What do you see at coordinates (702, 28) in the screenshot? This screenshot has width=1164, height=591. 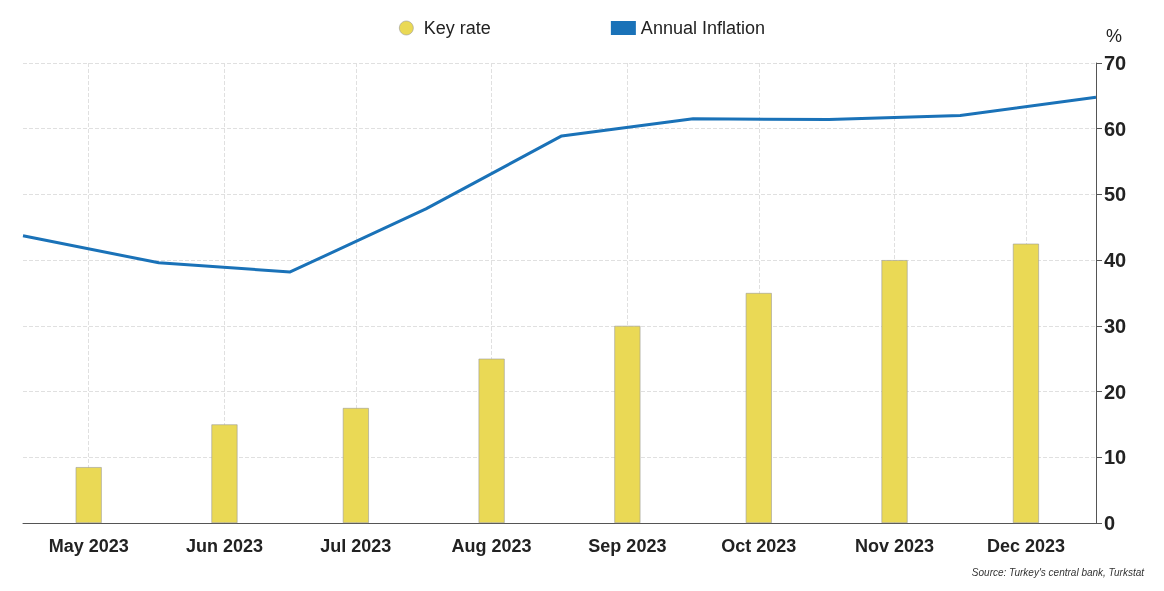 I see `legend-label: Annual Inflation` at bounding box center [702, 28].